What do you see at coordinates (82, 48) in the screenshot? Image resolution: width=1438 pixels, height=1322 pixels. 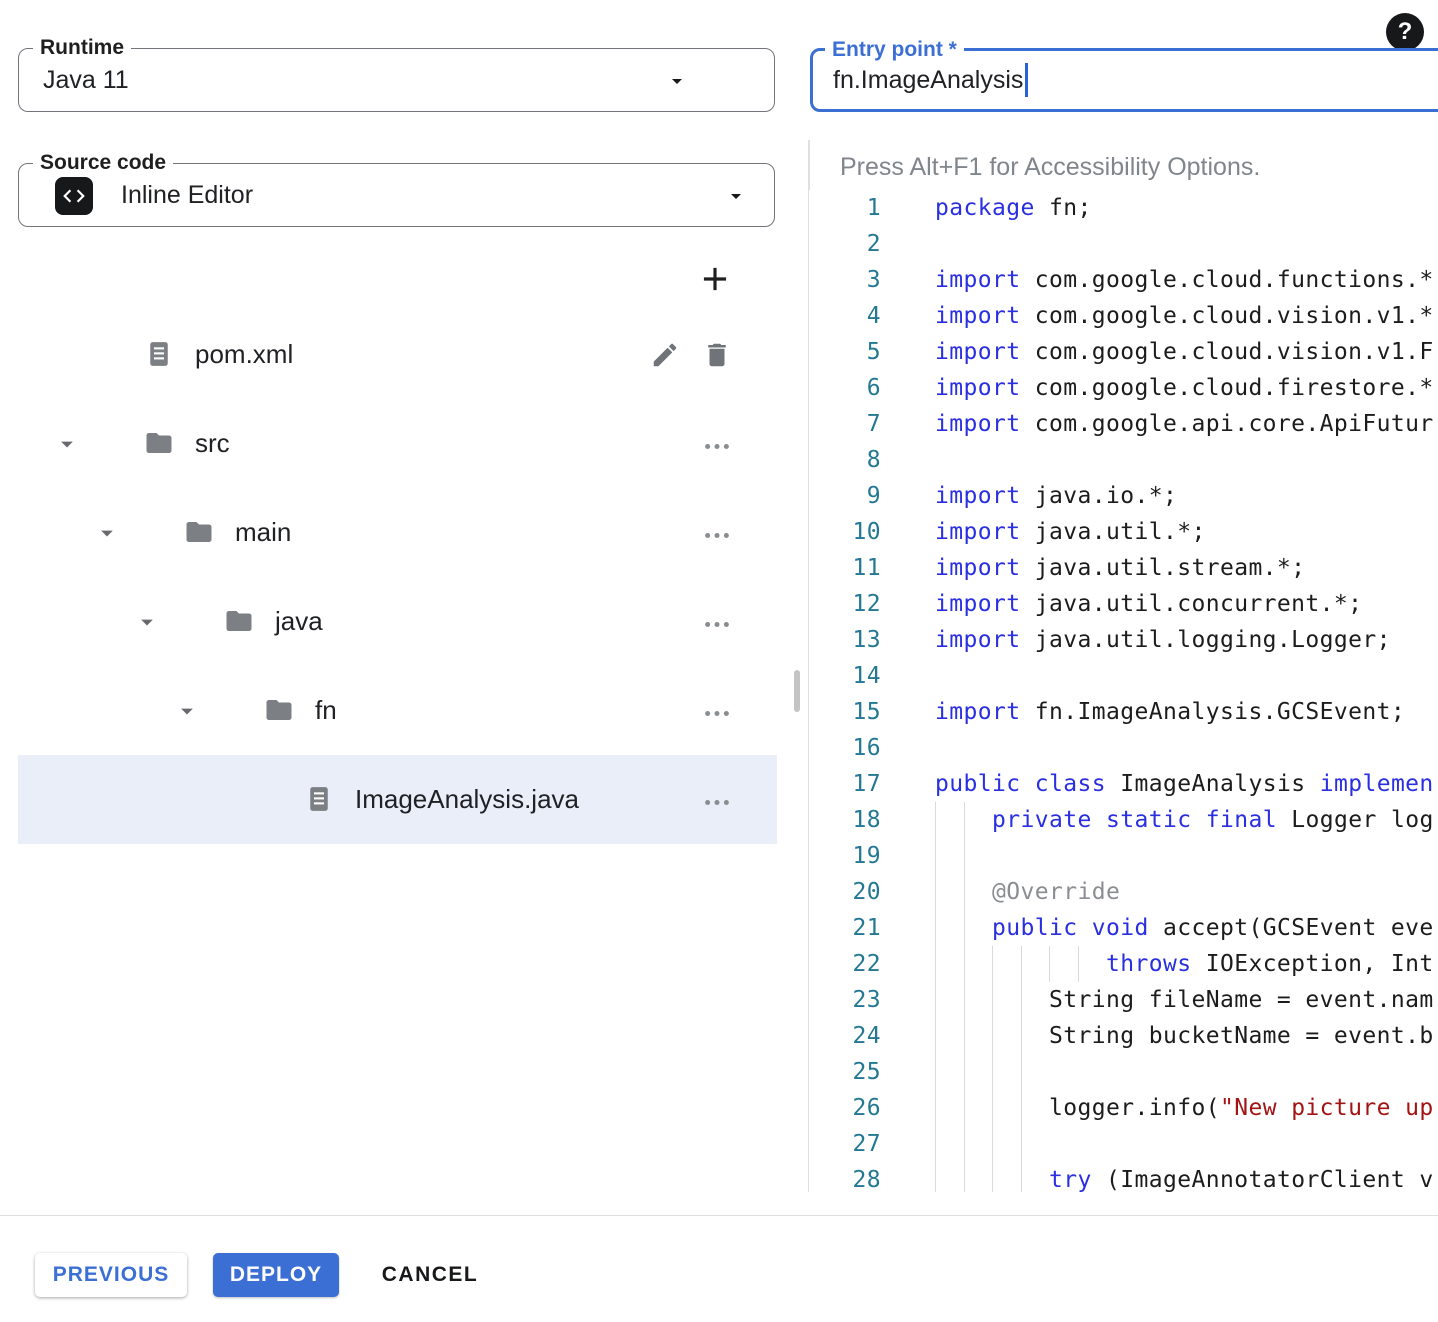 I see `runtime-label: Runtime` at bounding box center [82, 48].